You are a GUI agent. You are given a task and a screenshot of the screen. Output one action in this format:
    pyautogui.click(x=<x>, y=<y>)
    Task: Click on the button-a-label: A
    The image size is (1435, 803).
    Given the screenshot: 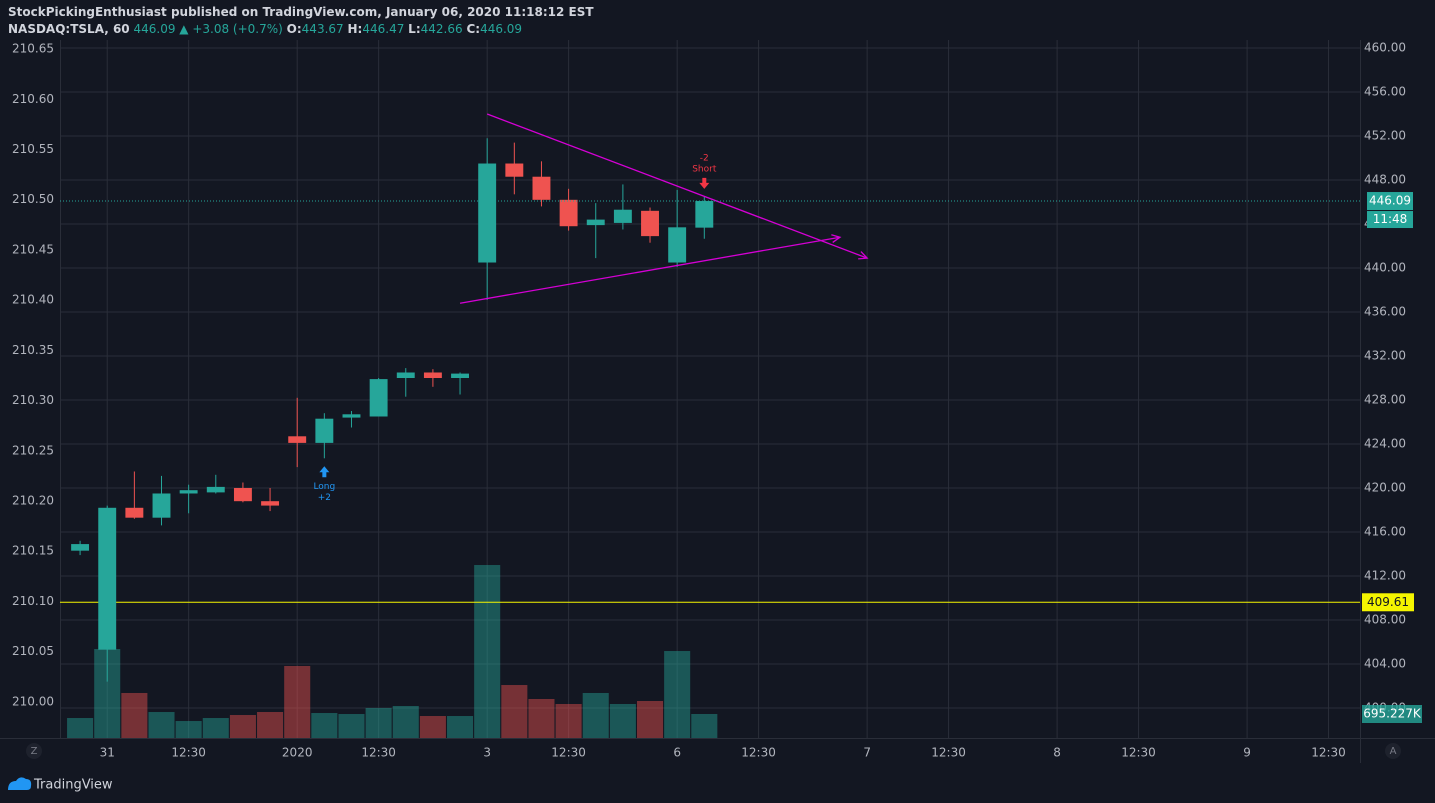 What is the action you would take?
    pyautogui.click(x=1393, y=751)
    